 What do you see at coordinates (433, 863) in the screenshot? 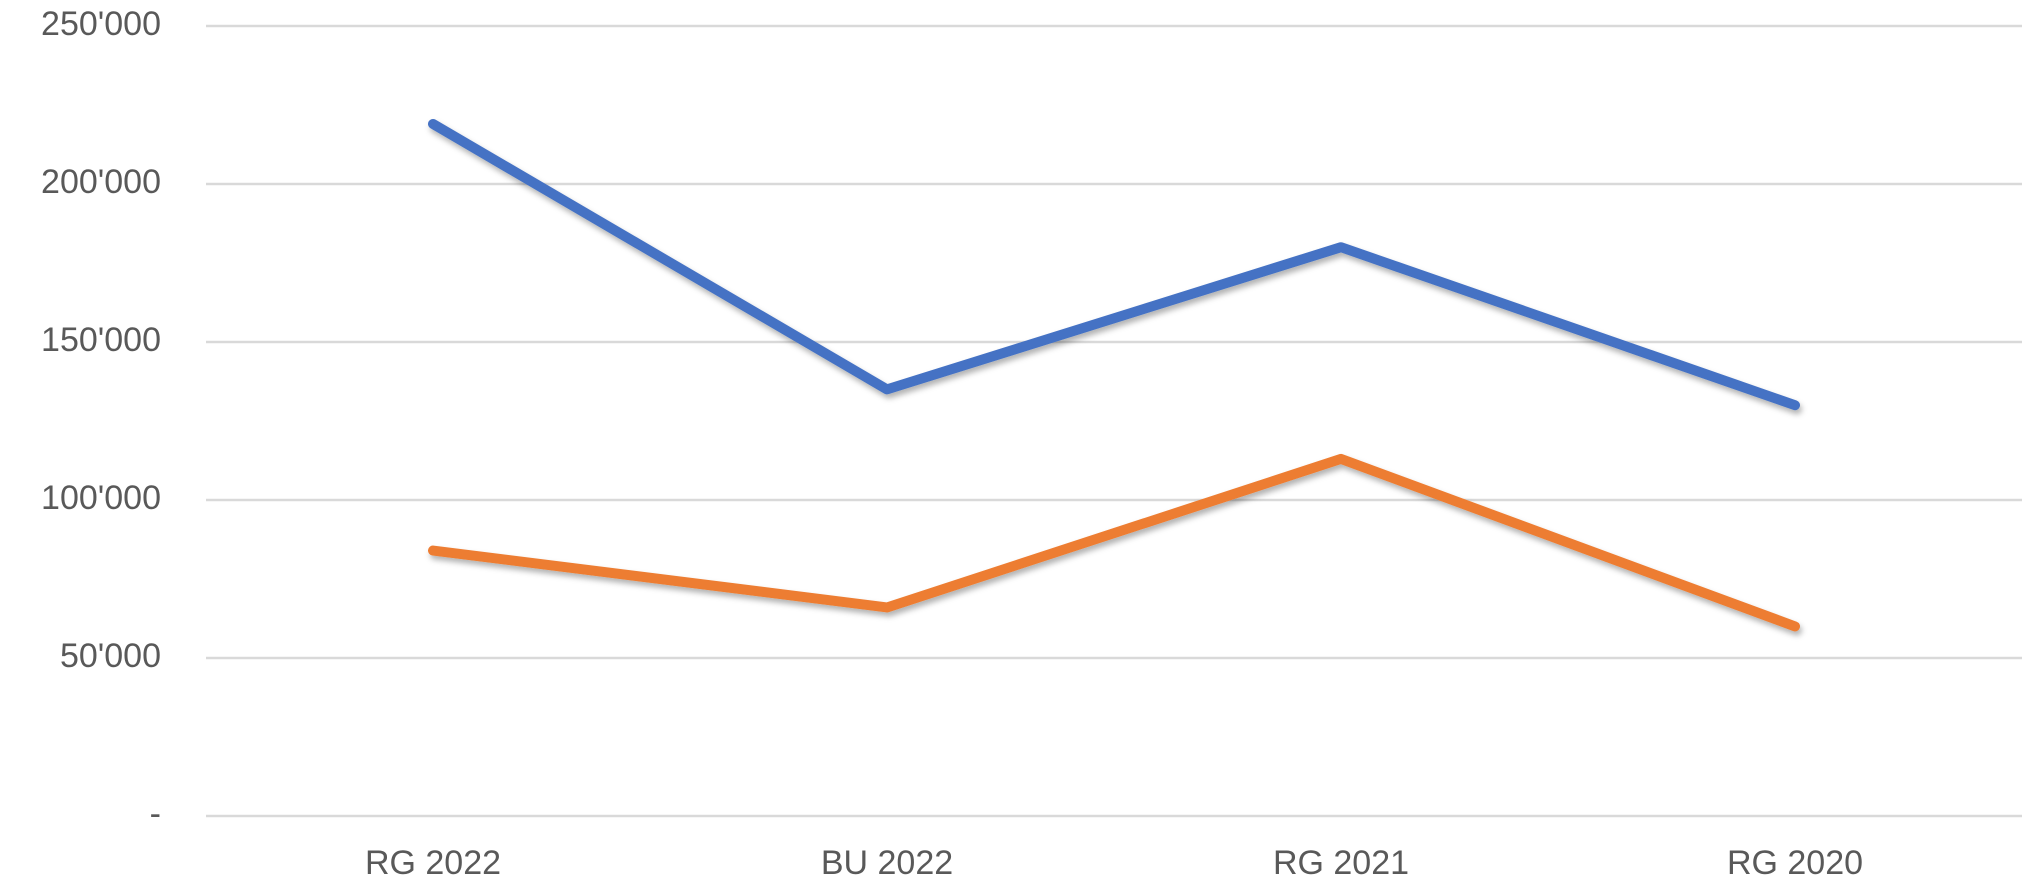
I see `x-tick-label: RG 2022` at bounding box center [433, 863].